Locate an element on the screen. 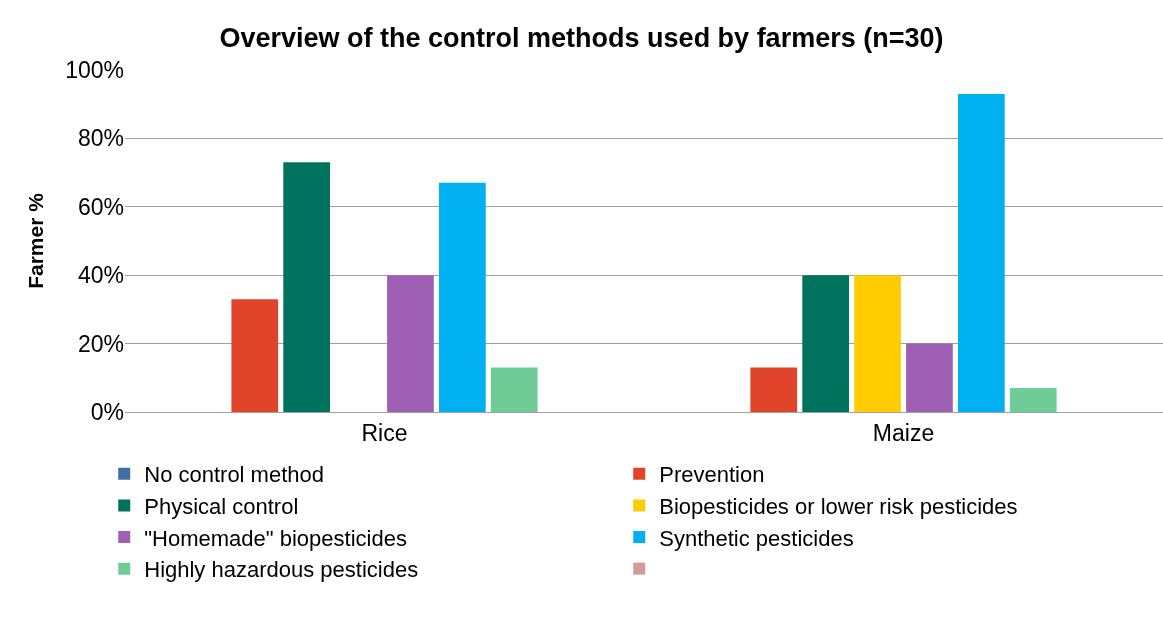  x-tick-label: Rice is located at coordinates (384, 432).